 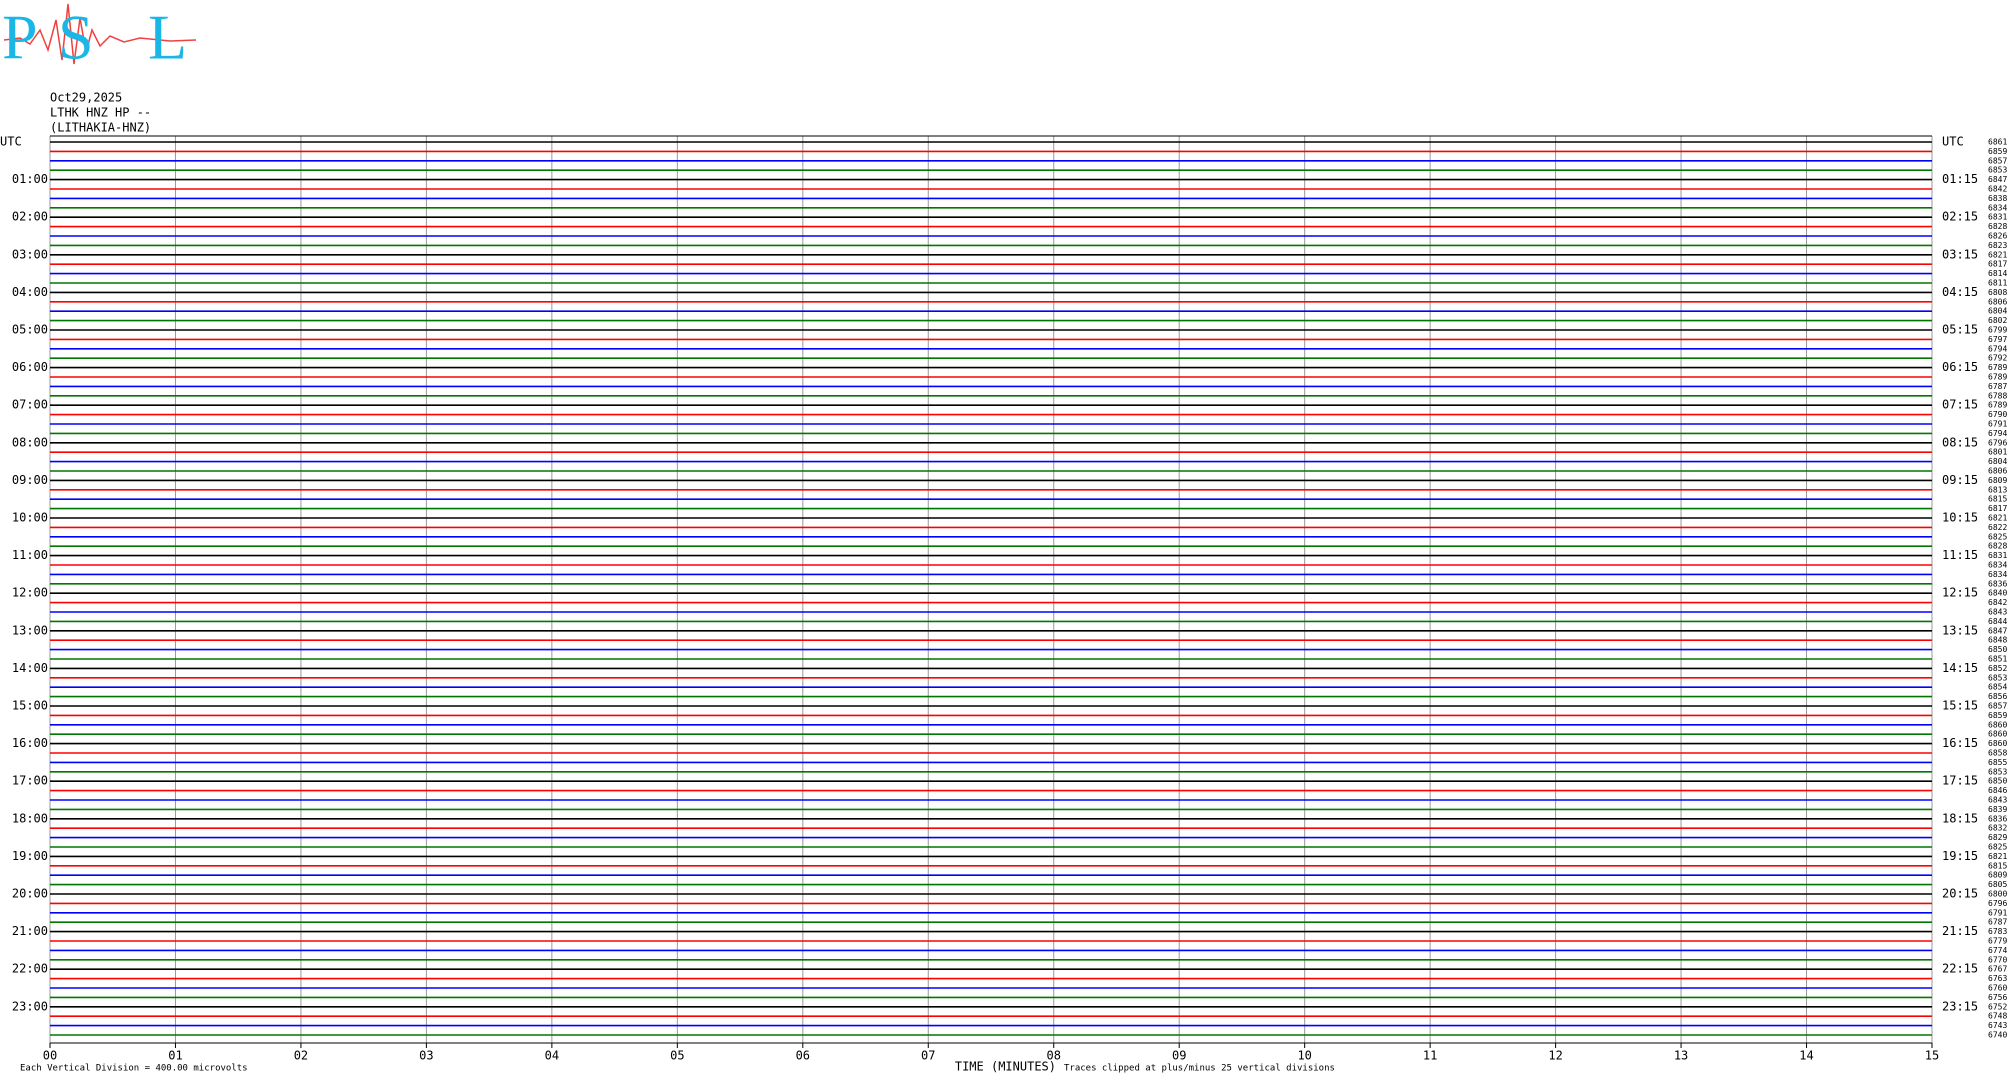 What do you see at coordinates (1997, 565) in the screenshot?
I see `trace-count: 6834` at bounding box center [1997, 565].